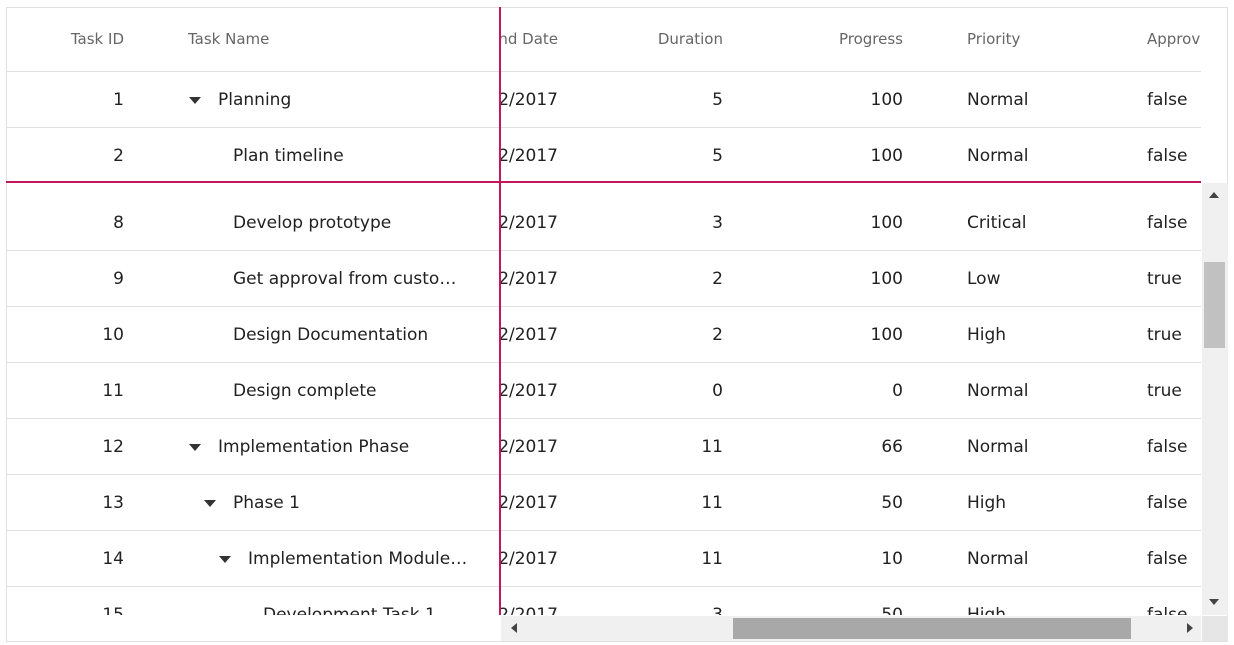 The image size is (1234, 645). I want to click on cell: 9, so click(118, 279).